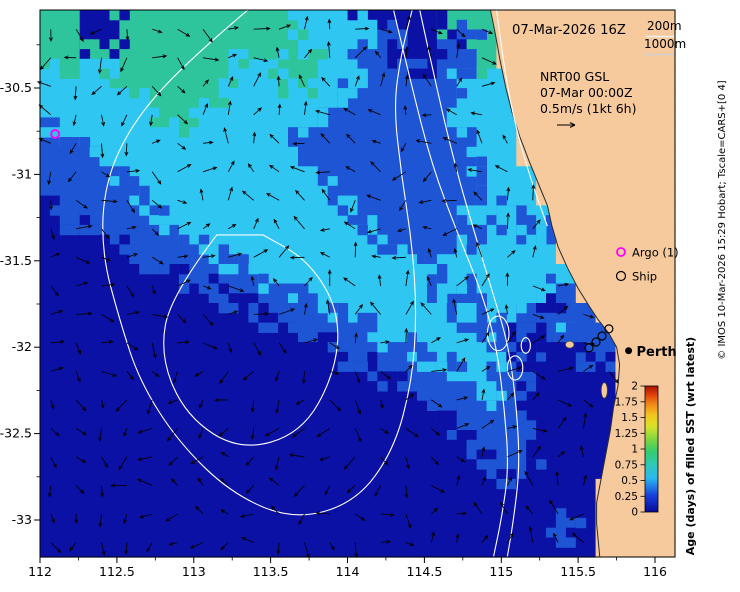 The height and width of the screenshot is (592, 740). Describe the element at coordinates (251, 340) in the screenshot. I see `contour-1000m-inner` at that location.